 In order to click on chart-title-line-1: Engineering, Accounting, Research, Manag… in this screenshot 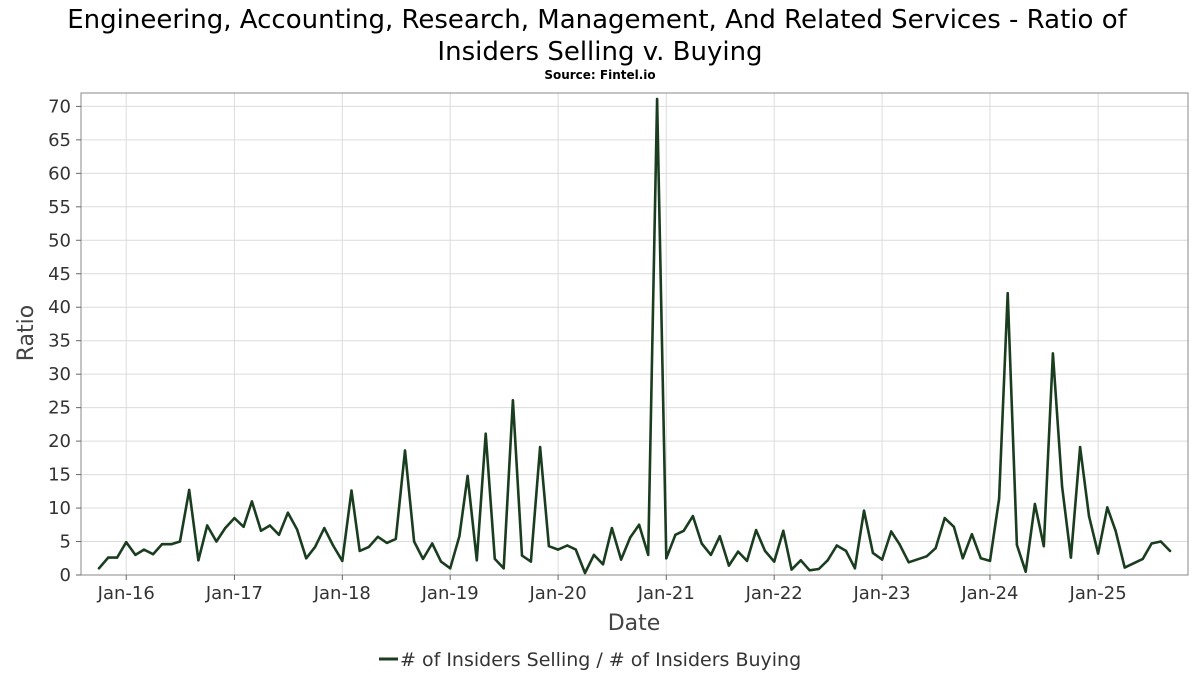, I will do `click(597, 20)`.